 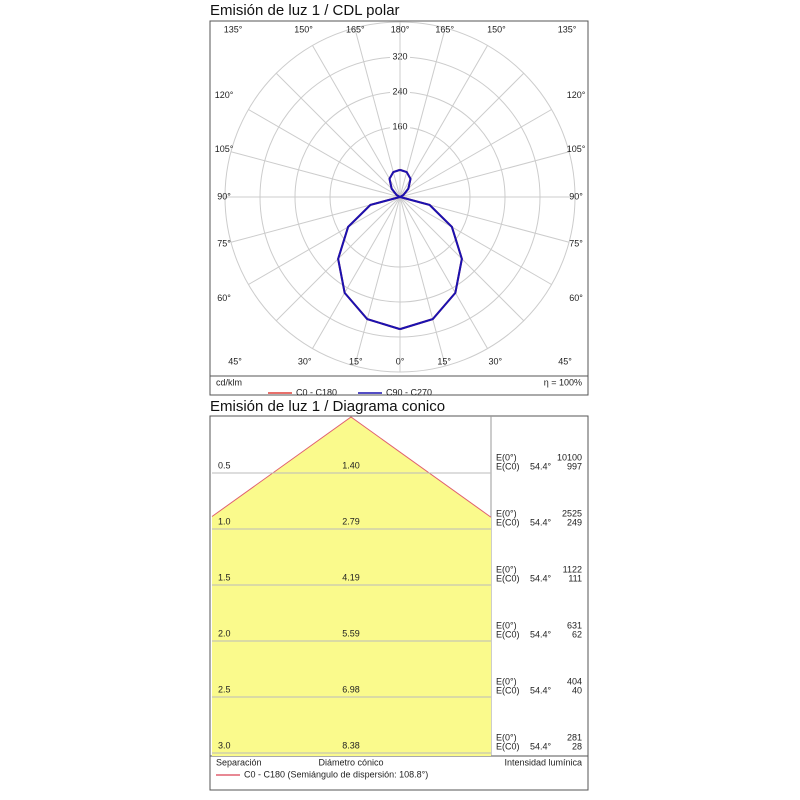 What do you see at coordinates (572, 513) in the screenshot?
I see `e0-value: 2525` at bounding box center [572, 513].